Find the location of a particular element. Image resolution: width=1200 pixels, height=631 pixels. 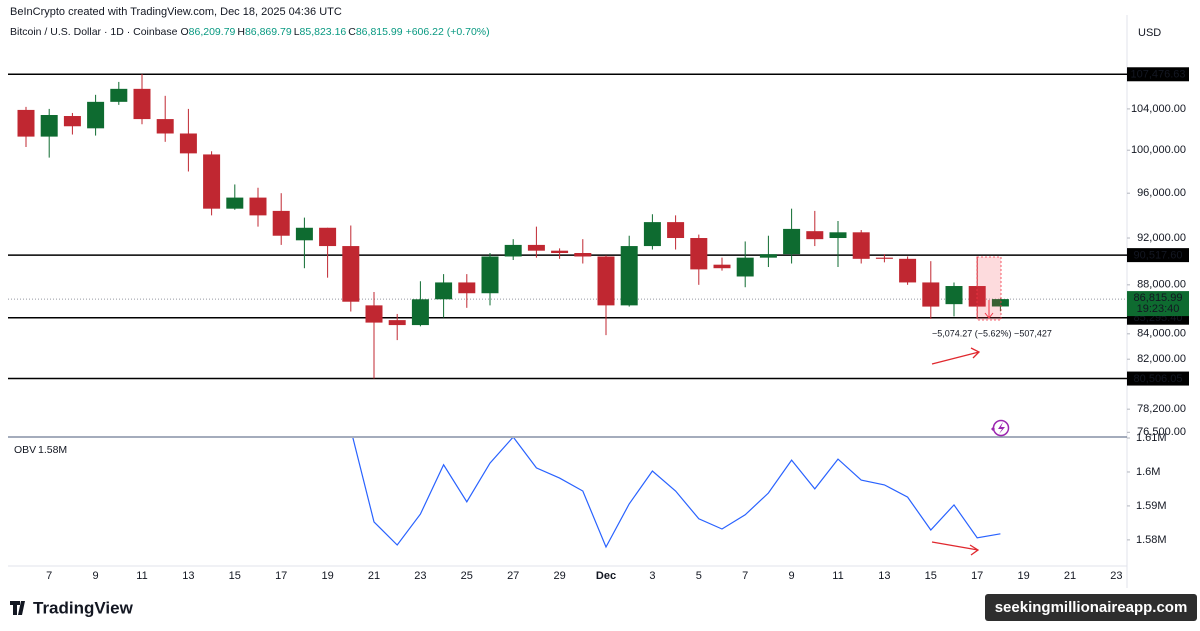

y-tick-label: 78,200.00 is located at coordinates (1161, 409).